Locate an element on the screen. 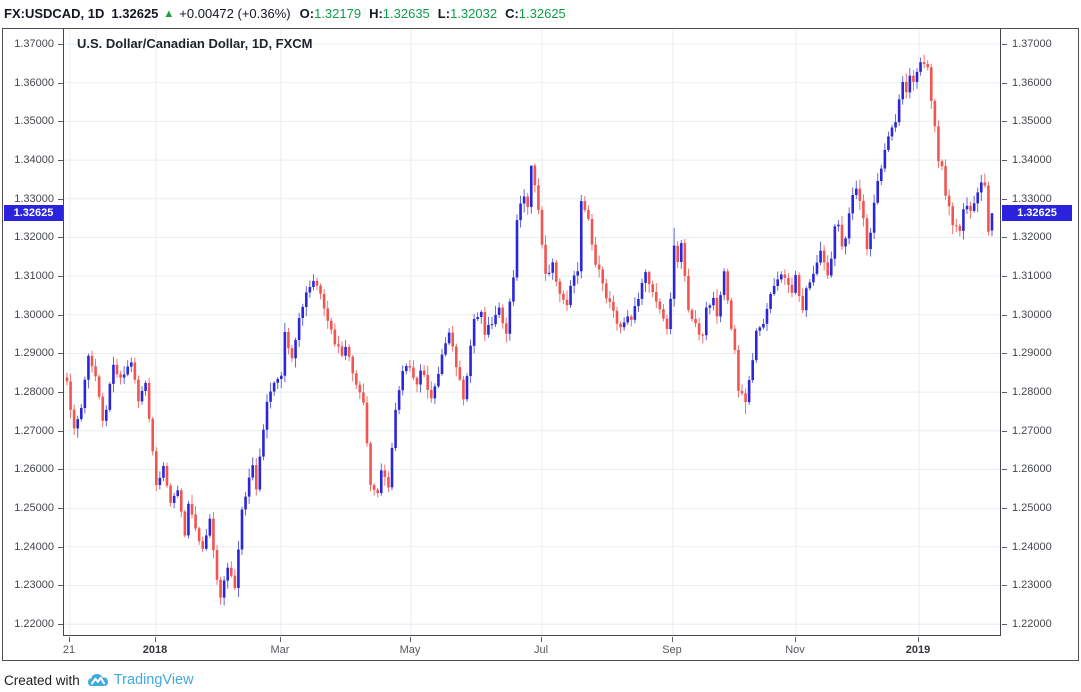 The width and height of the screenshot is (1081, 692). price-change: +0.00472 (+0.36%) is located at coordinates (235, 13).